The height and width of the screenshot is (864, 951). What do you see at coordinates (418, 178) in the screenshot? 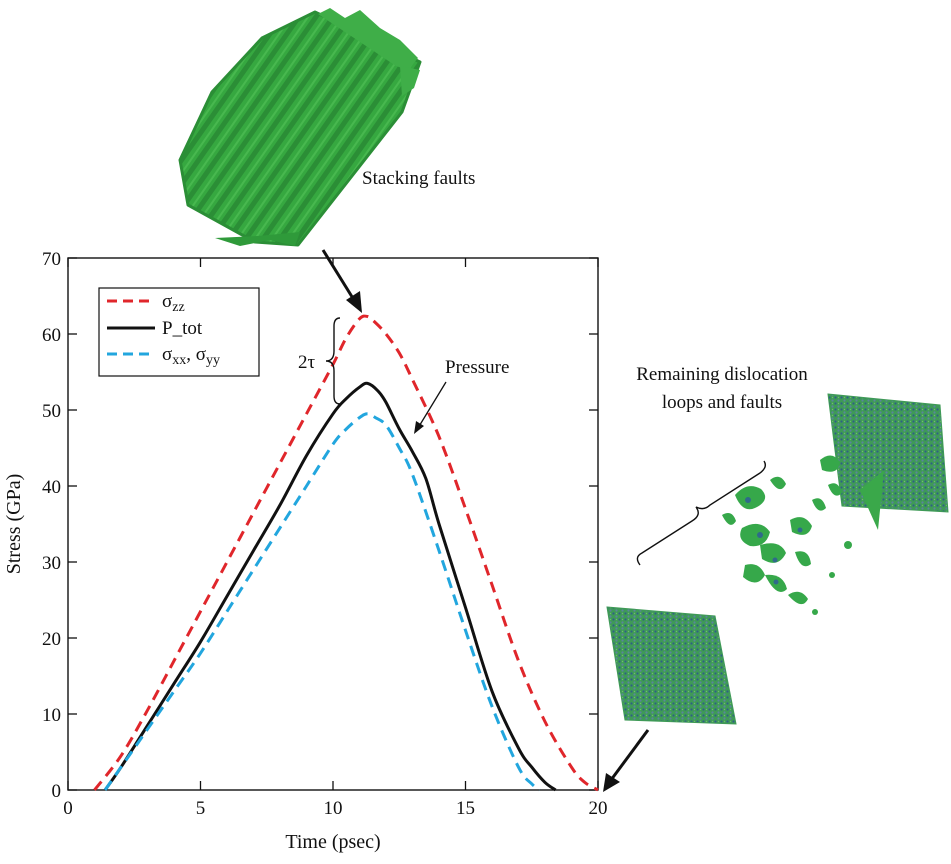
I see `stacking-faults-label: Stacking faults` at bounding box center [418, 178].